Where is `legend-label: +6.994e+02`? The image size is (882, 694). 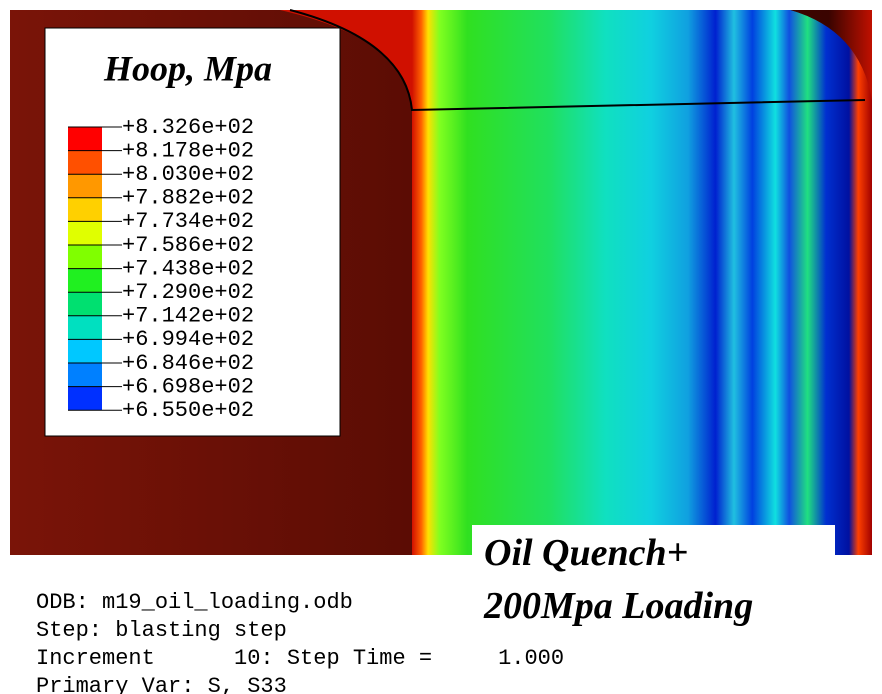
legend-label: +6.994e+02 is located at coordinates (188, 339).